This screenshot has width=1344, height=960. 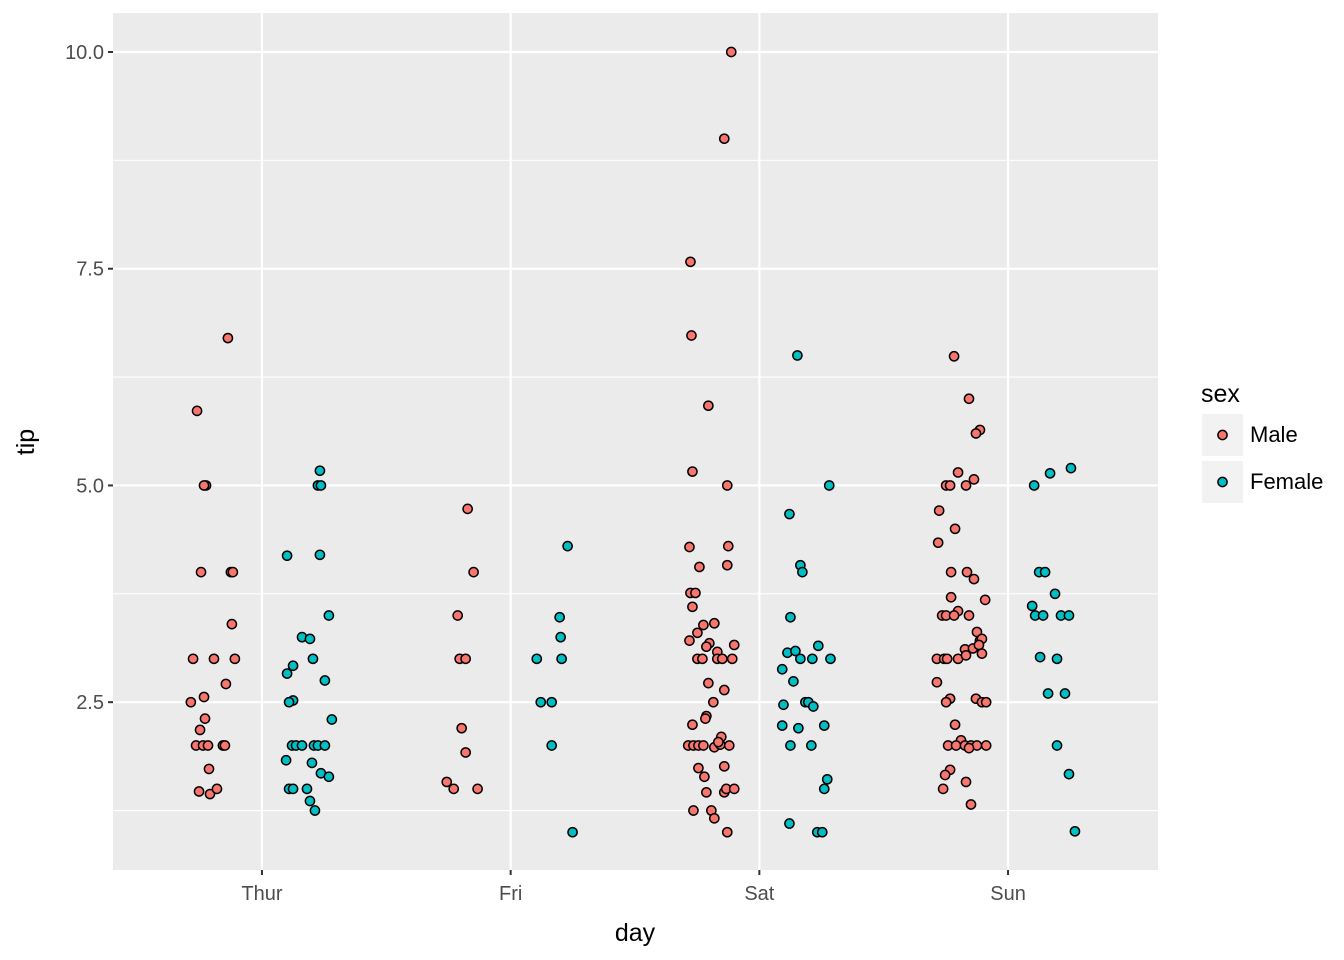 What do you see at coordinates (510, 894) in the screenshot?
I see `x-tick-label: Fri` at bounding box center [510, 894].